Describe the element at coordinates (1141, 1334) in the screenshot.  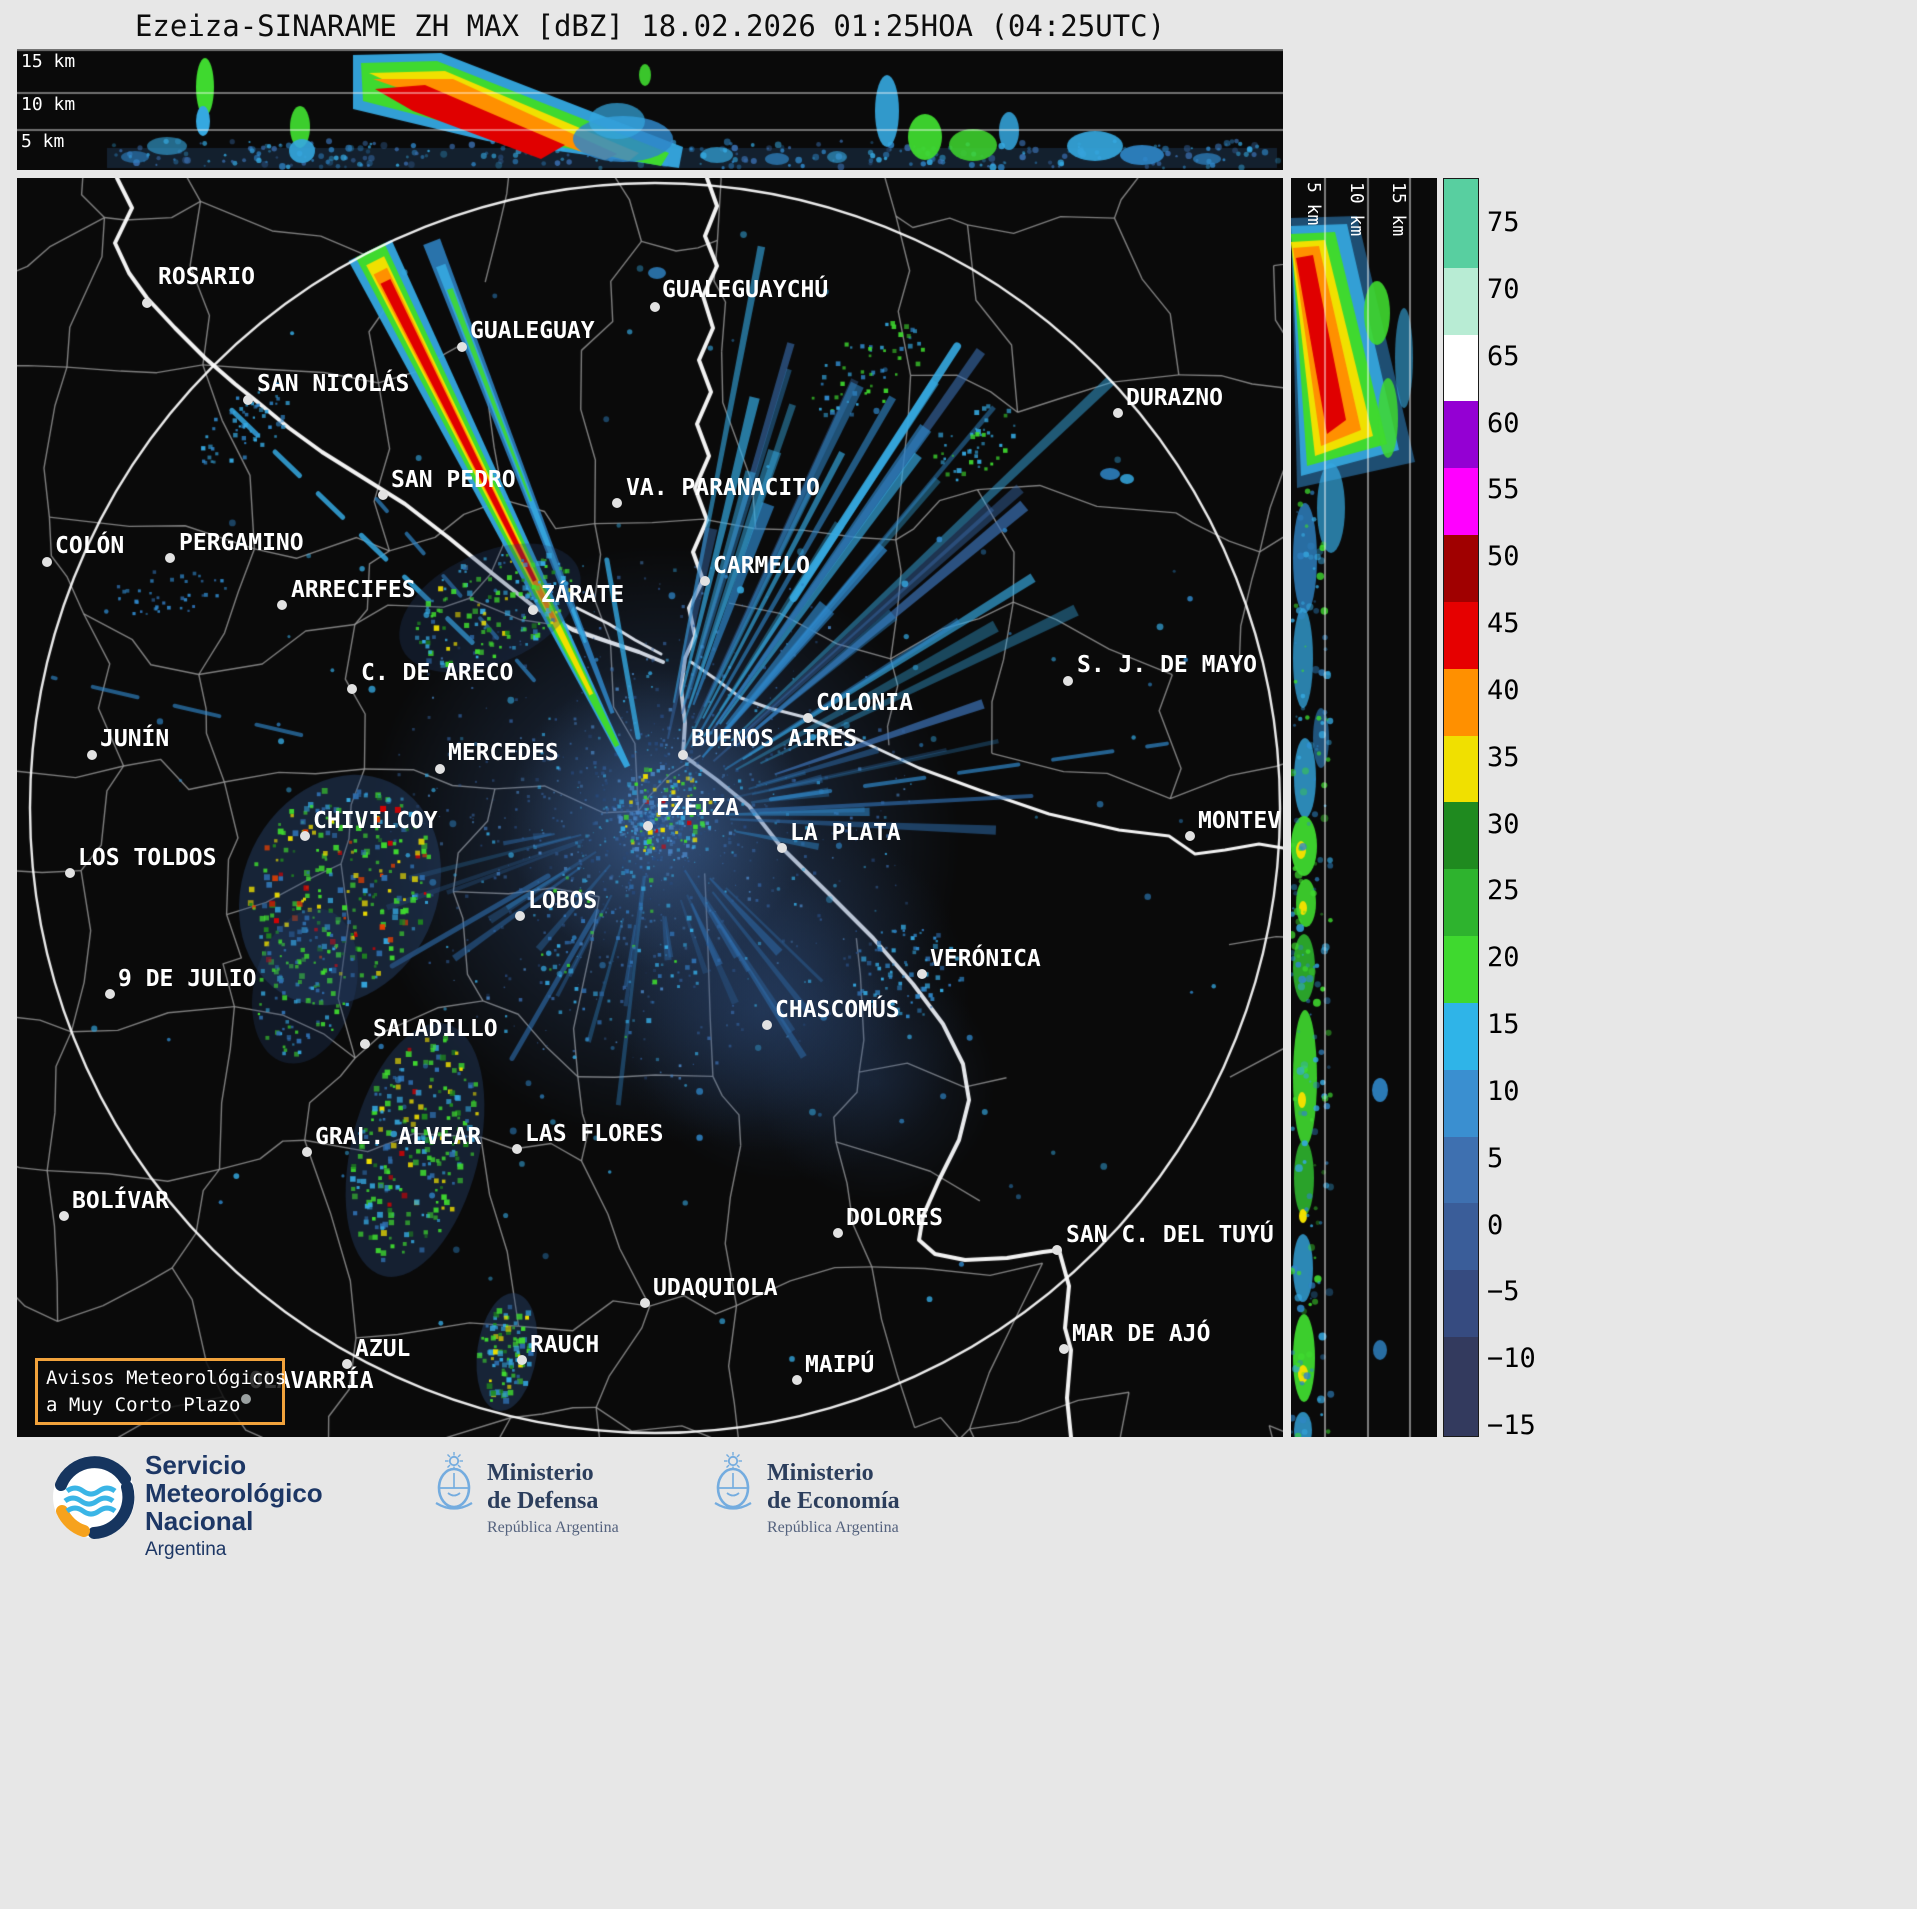
I see `city-label-mar-de-aj: MAR DE AJÓ` at that location.